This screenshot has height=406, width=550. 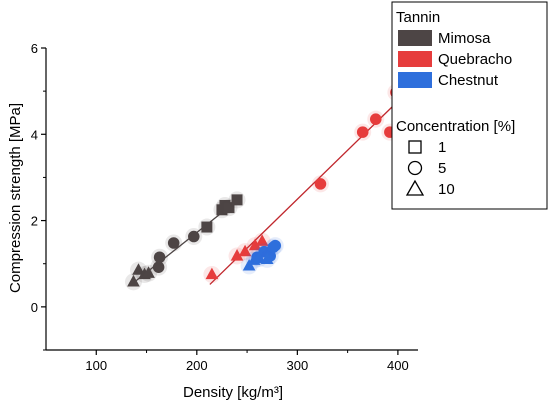 I want to click on y-tick-label: 4, so click(x=34, y=134).